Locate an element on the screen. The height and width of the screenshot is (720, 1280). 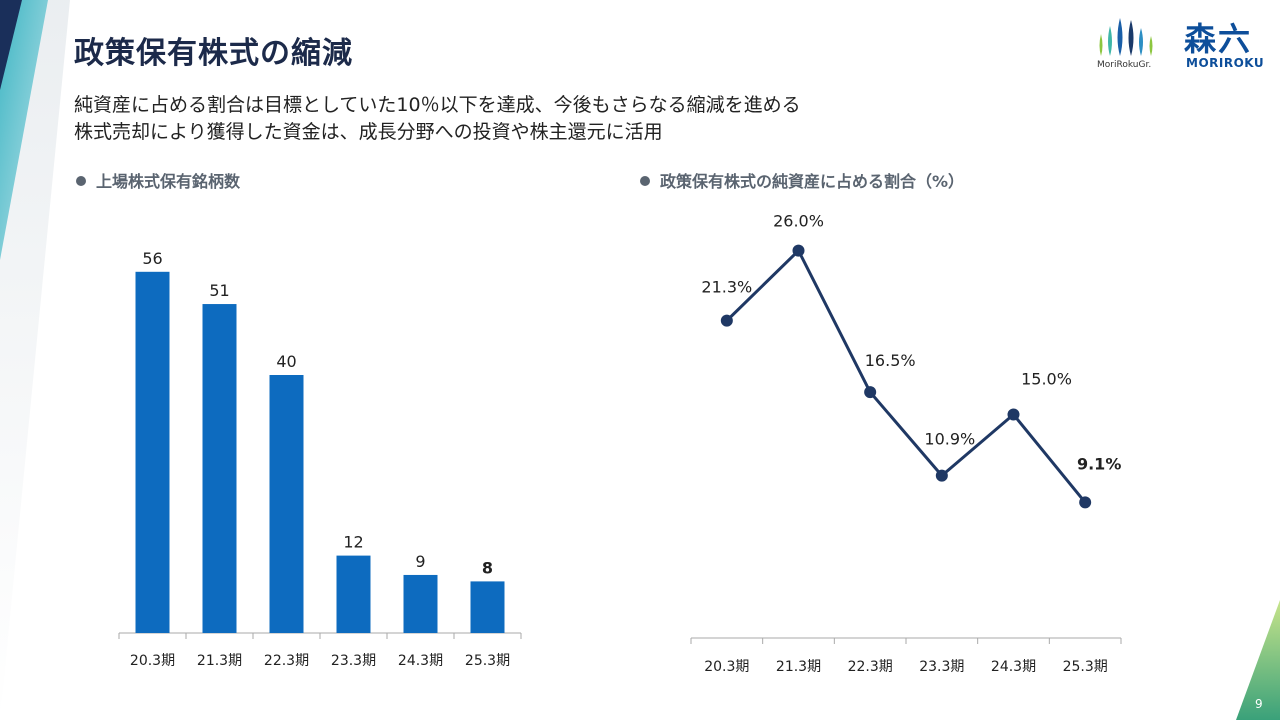
bar-value-label: 9 is located at coordinates (420, 561).